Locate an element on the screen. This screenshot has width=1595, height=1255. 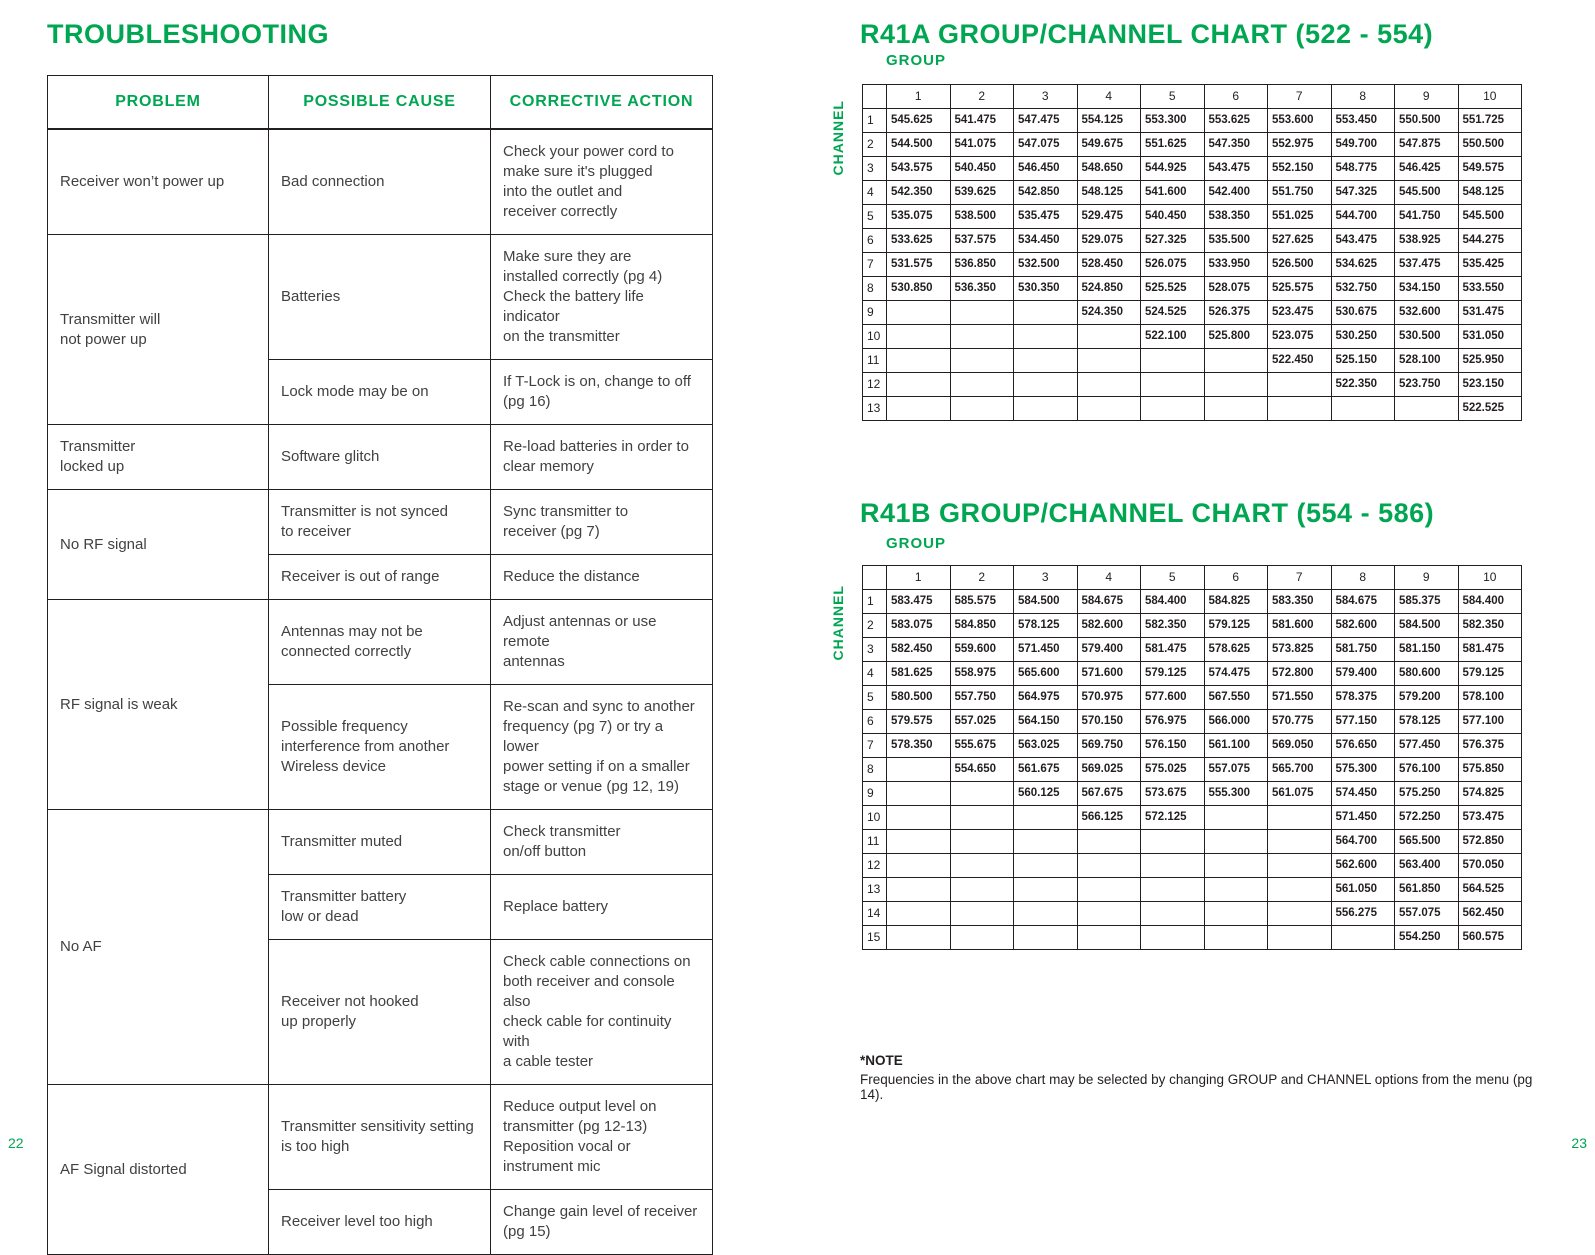
frequency-cell: 529.075 is located at coordinates (1108, 240).